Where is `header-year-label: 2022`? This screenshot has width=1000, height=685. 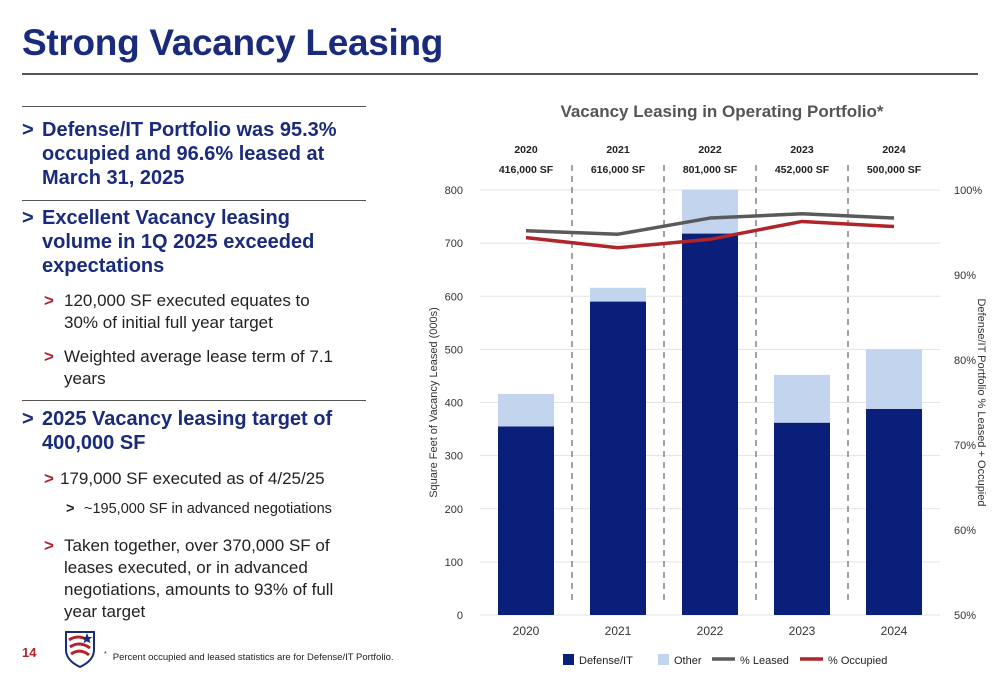 header-year-label: 2022 is located at coordinates (710, 150).